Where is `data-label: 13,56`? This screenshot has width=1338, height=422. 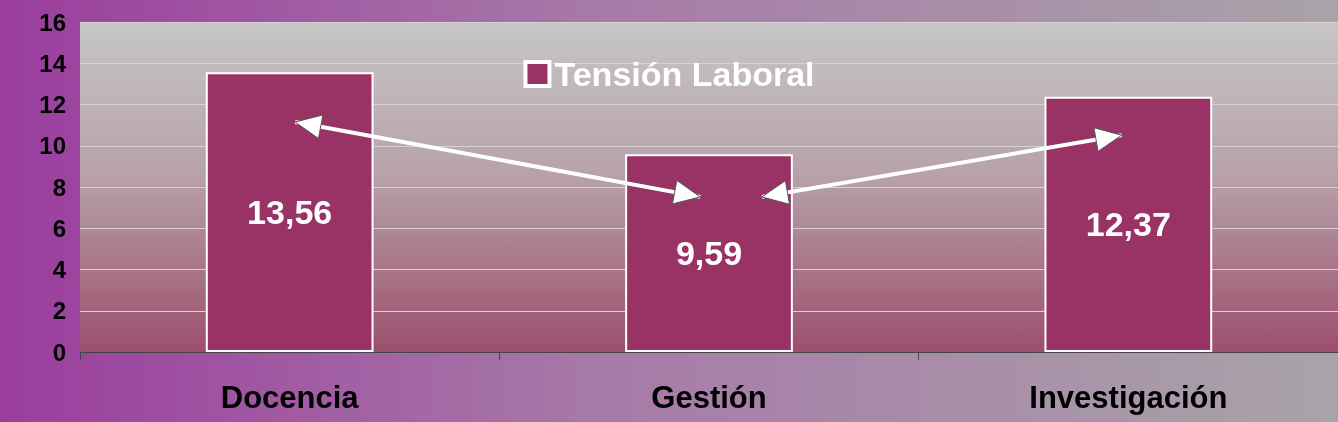 data-label: 13,56 is located at coordinates (290, 212).